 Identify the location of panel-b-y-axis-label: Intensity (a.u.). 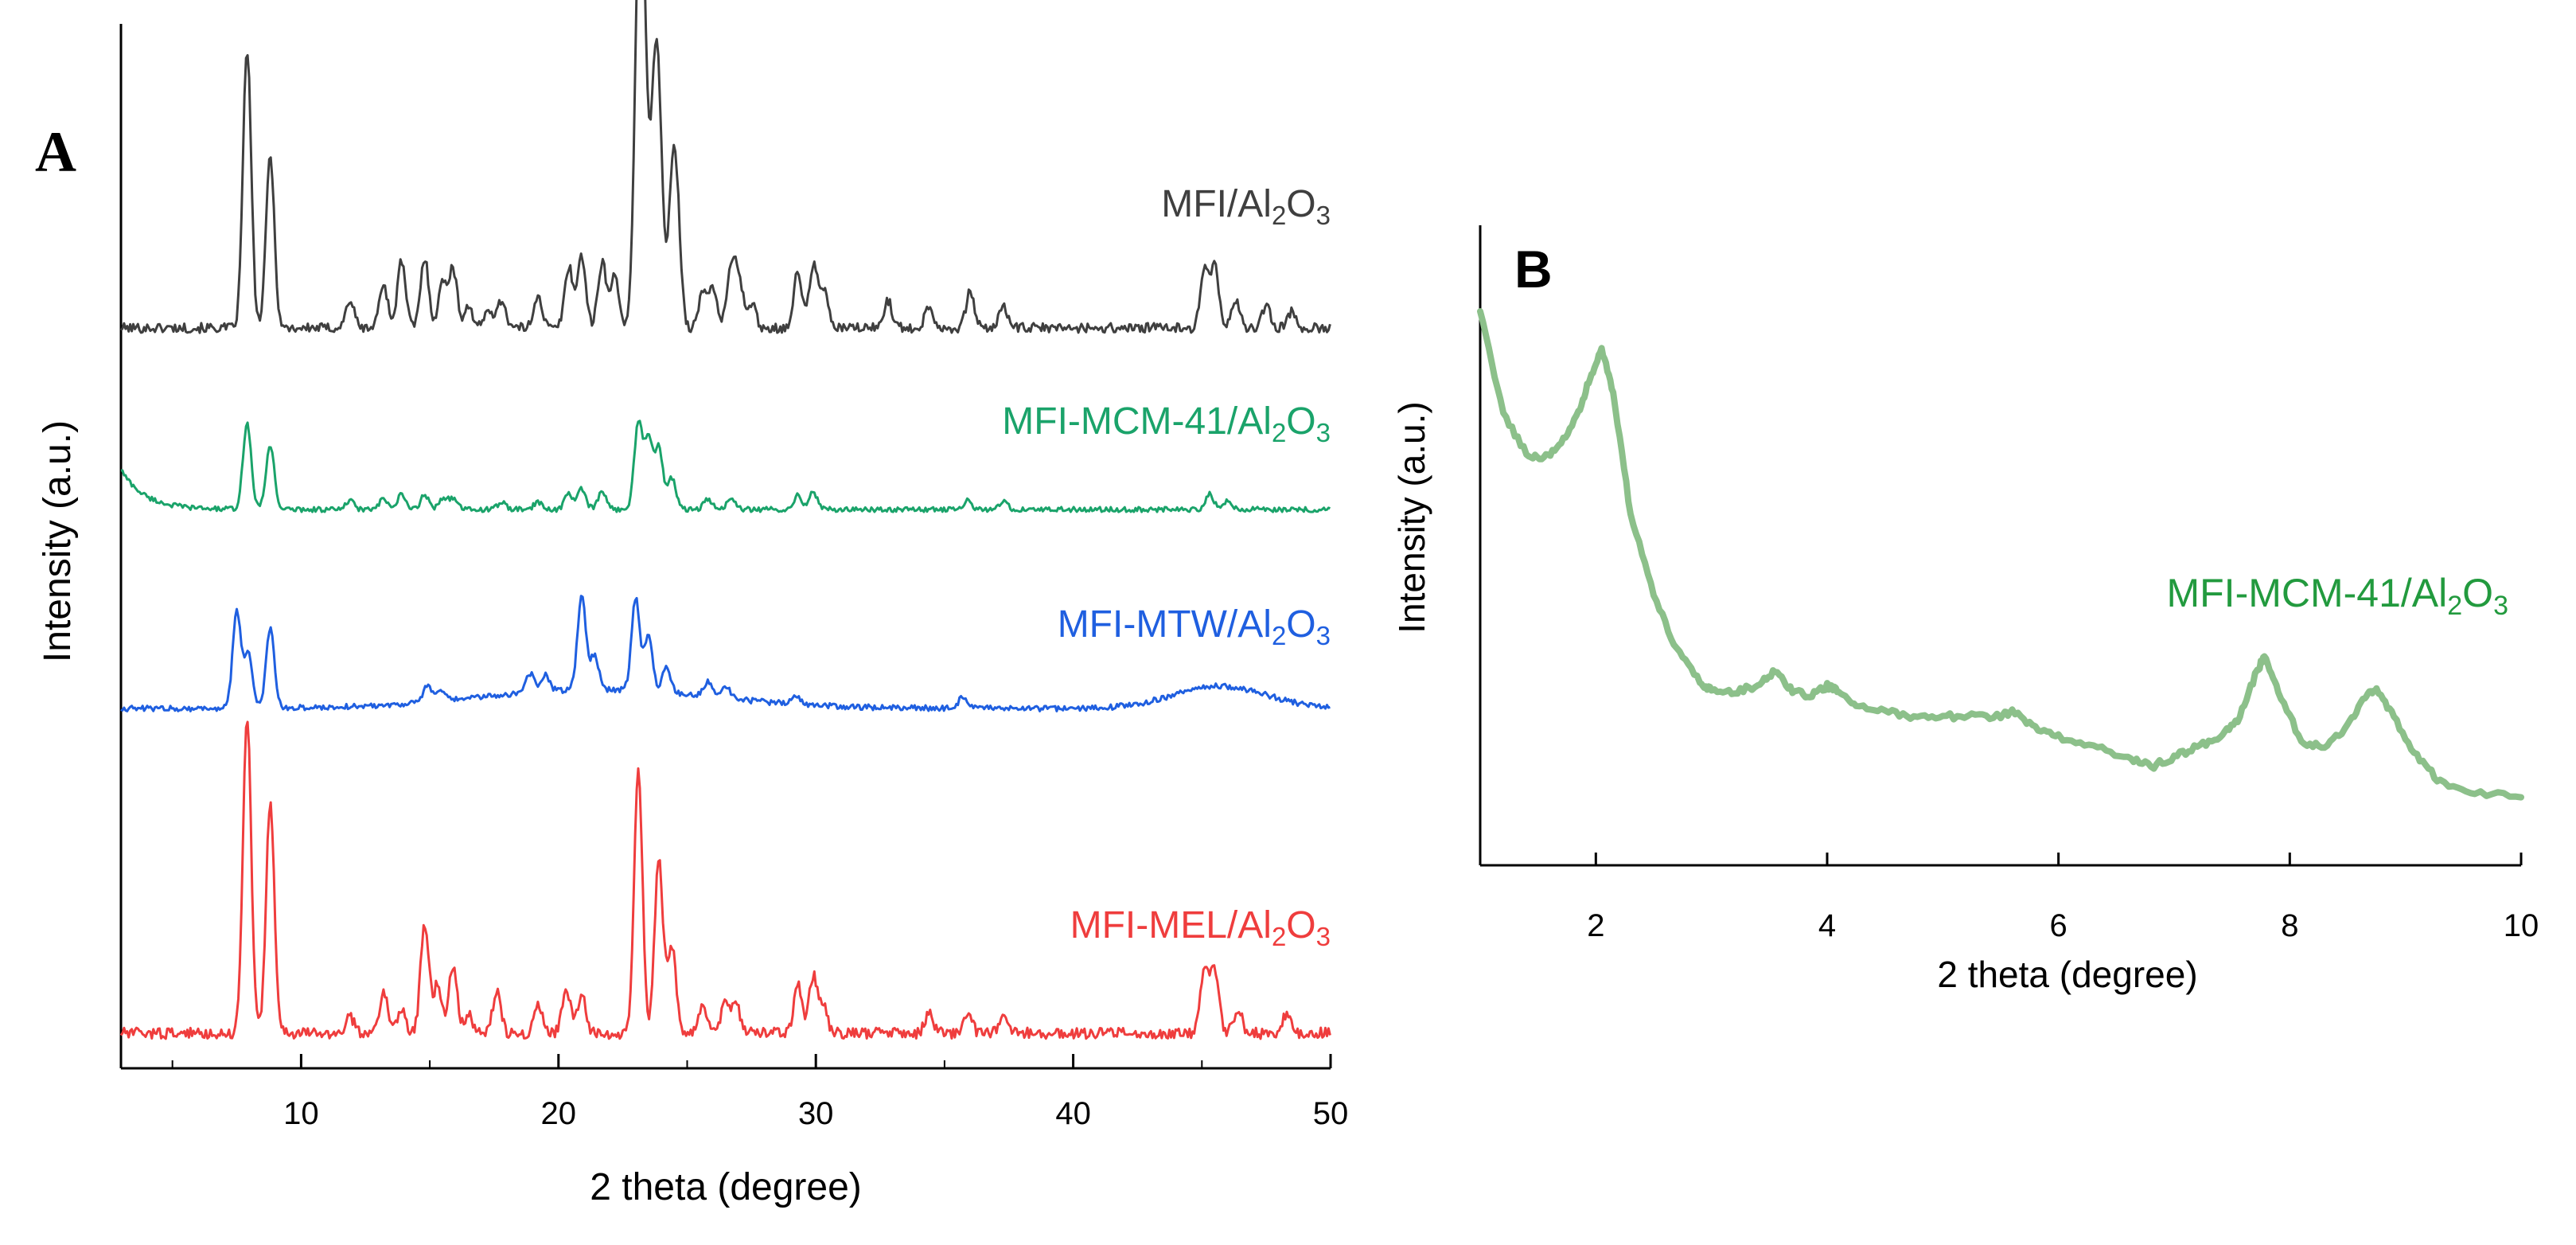
(1411, 517).